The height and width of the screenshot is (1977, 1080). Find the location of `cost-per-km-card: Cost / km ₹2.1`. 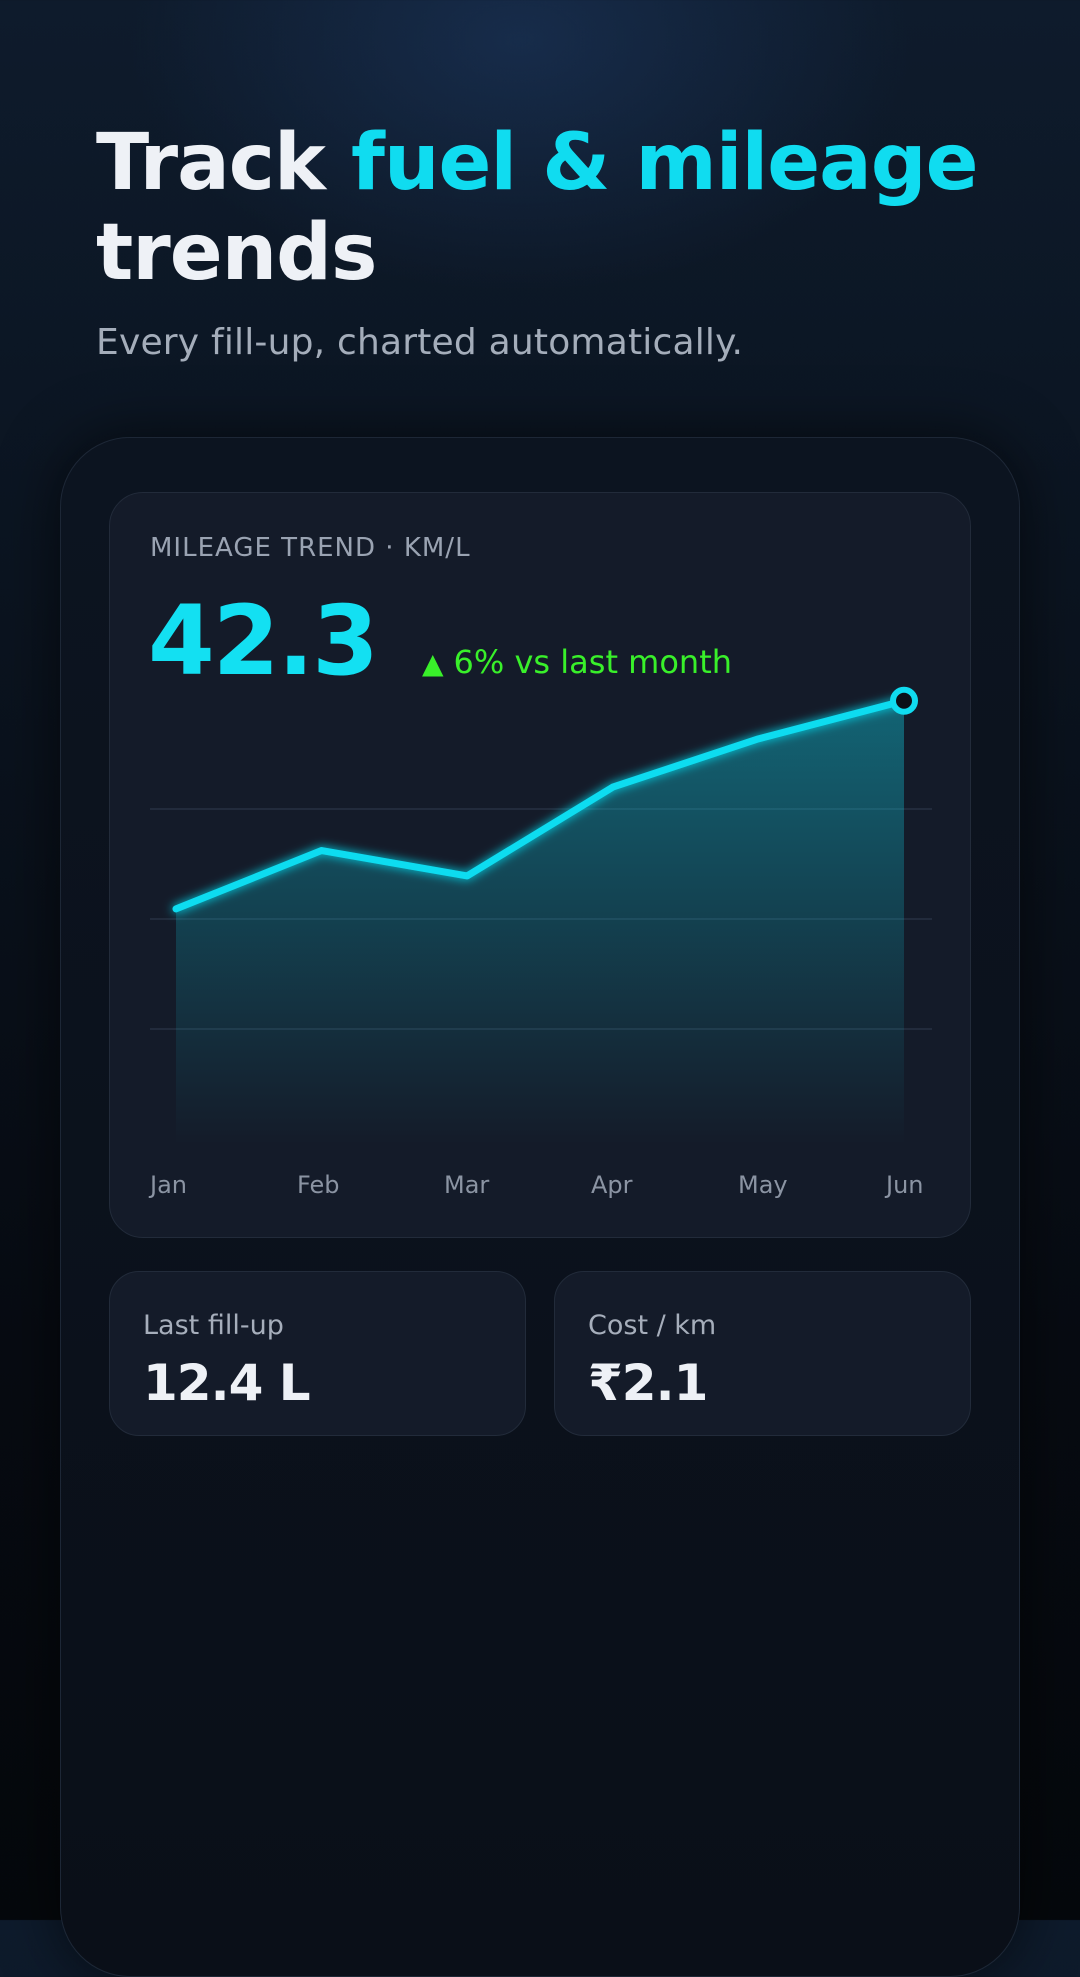

cost-per-km-card: Cost / km ₹2.1 is located at coordinates (762, 1353).